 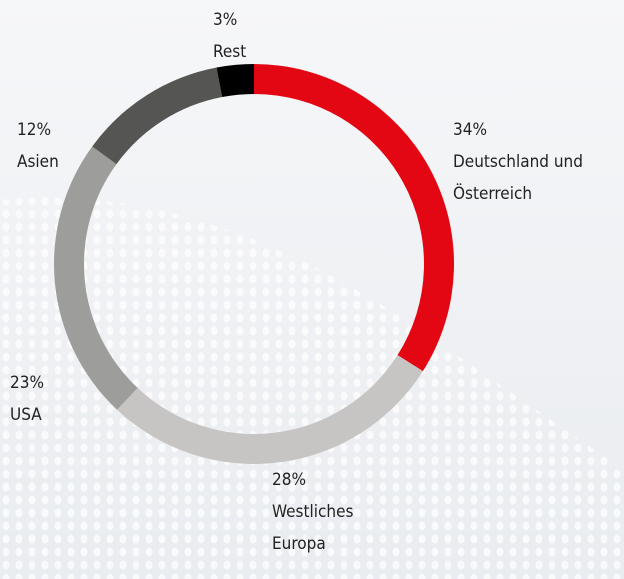 I want to click on category-label: USA, so click(x=26, y=415).